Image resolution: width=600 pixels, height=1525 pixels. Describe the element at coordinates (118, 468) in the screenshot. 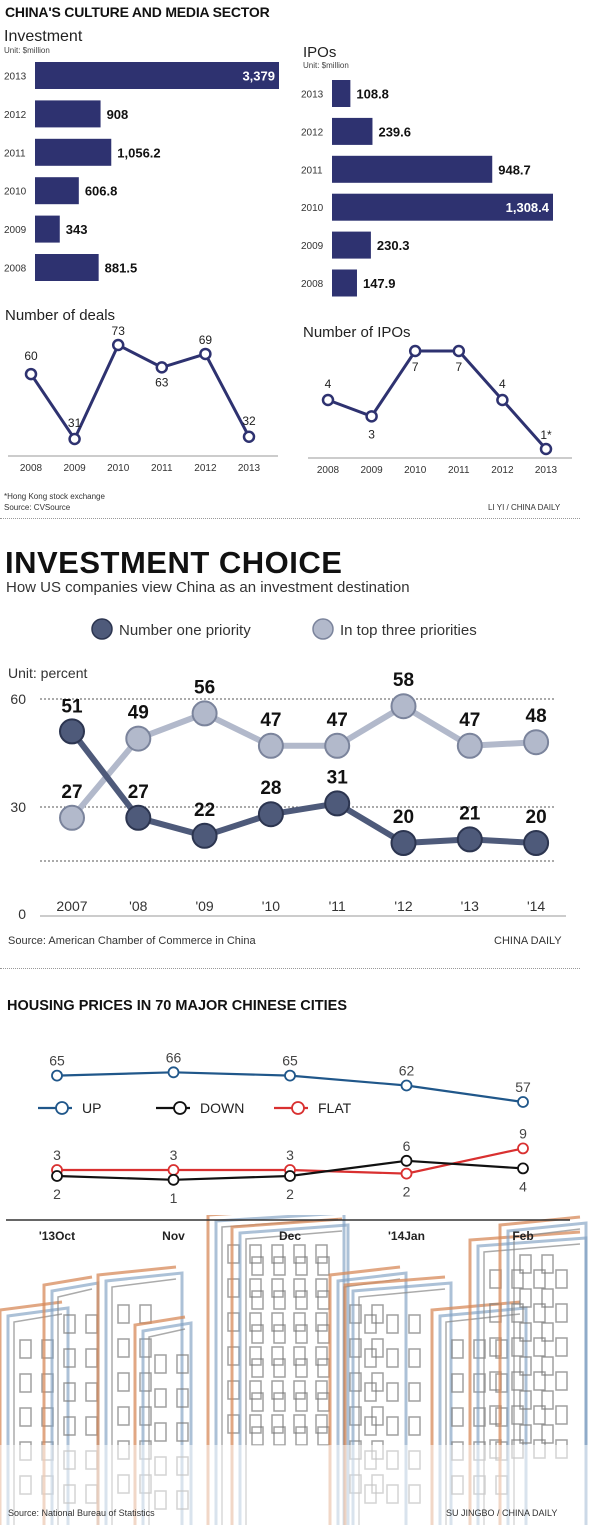

I see `x-tick-label: 2010` at that location.